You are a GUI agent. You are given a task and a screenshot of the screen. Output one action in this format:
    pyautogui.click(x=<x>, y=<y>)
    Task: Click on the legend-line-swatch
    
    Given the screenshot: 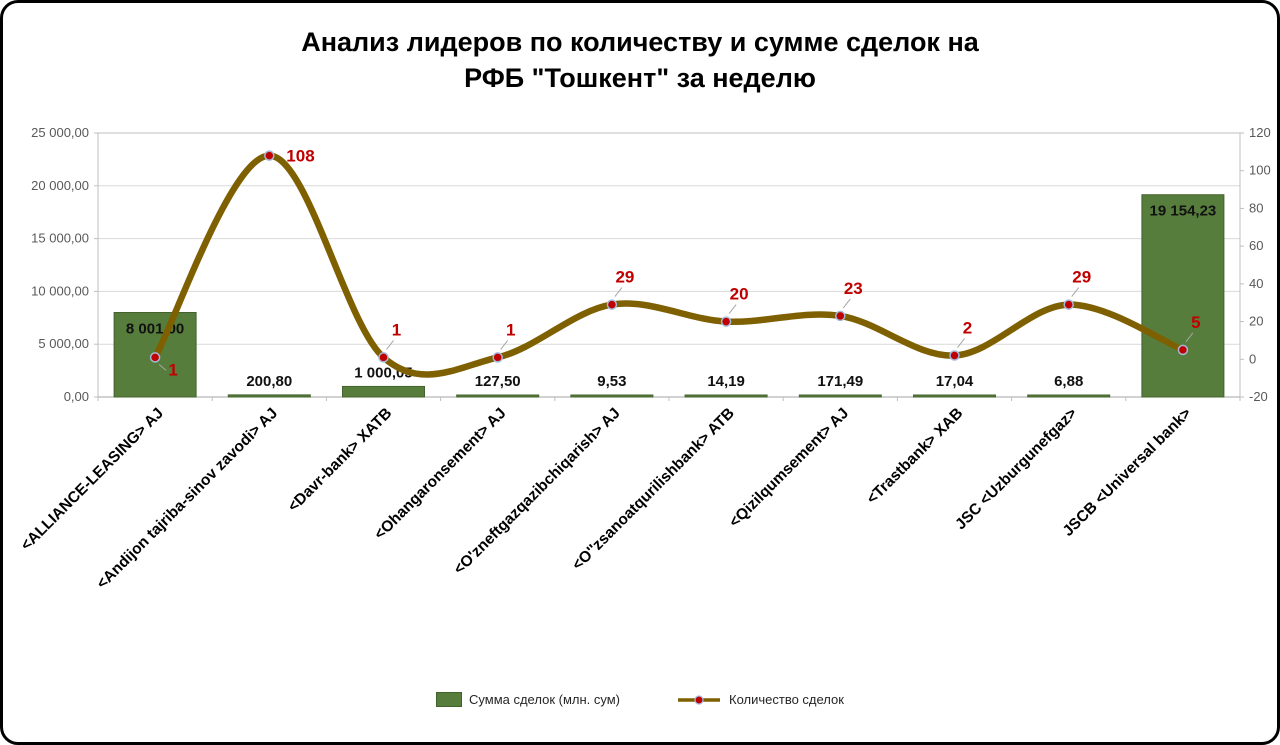 What is the action you would take?
    pyautogui.click(x=699, y=700)
    